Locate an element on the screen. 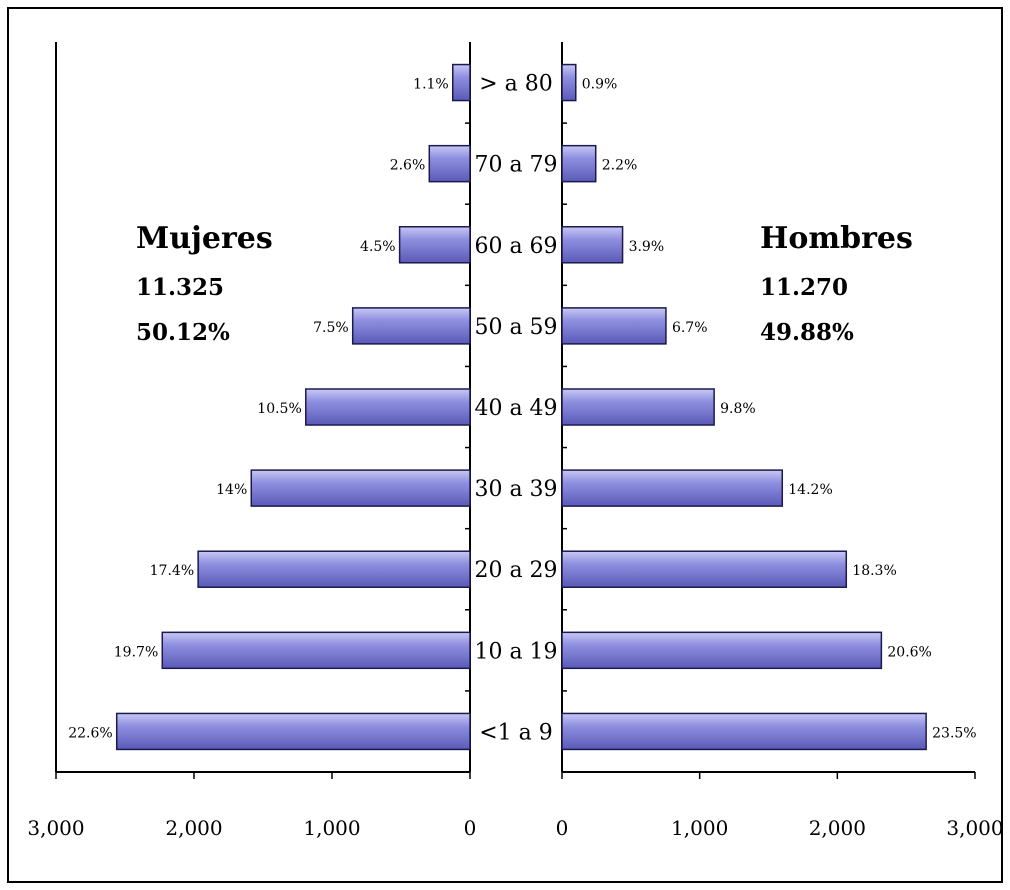 The width and height of the screenshot is (1010, 890). women-bar-label: 2.6% is located at coordinates (408, 166).